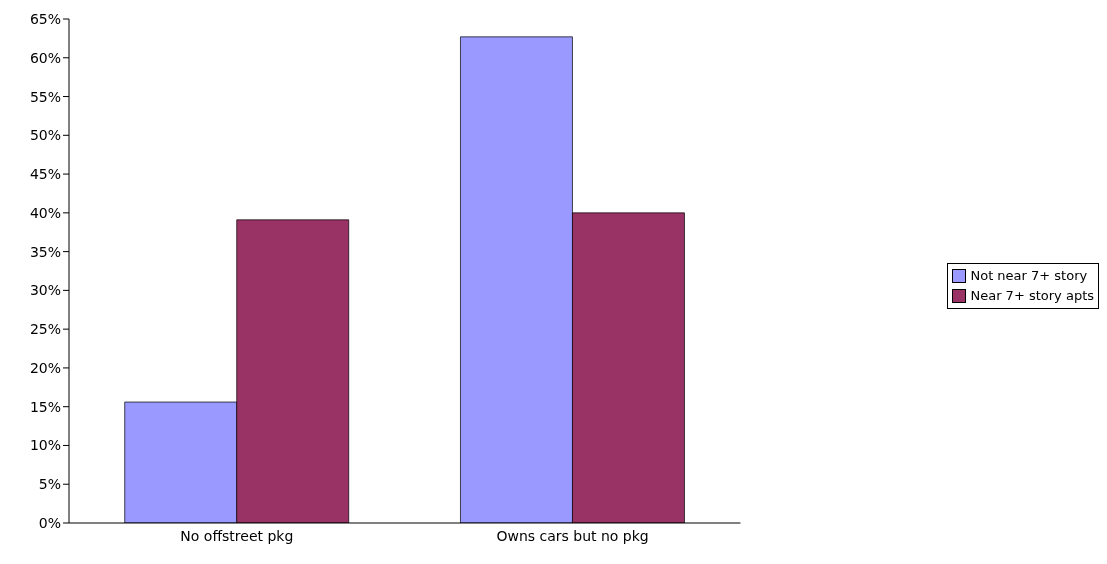 Image resolution: width=1107 pixels, height=564 pixels. I want to click on y-tick-label: 10%, so click(45, 445).